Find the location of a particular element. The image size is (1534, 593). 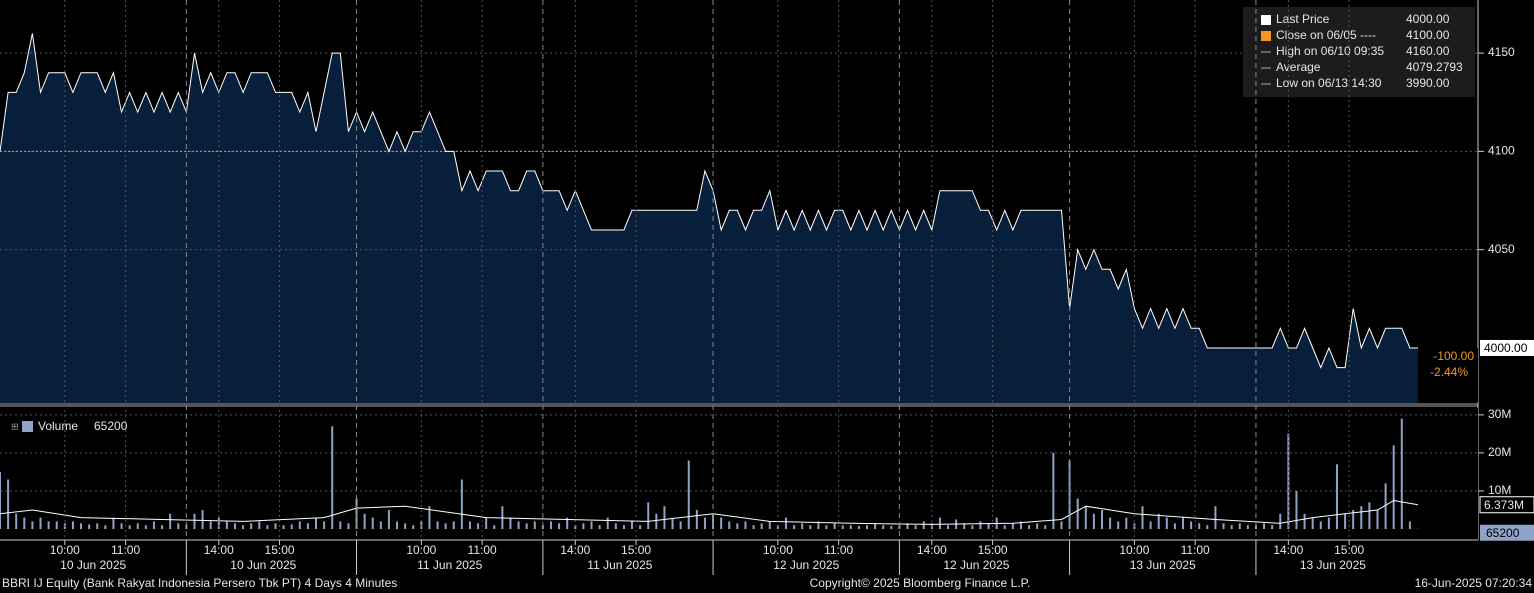

volume-last-label: 65200 is located at coordinates (1503, 533).